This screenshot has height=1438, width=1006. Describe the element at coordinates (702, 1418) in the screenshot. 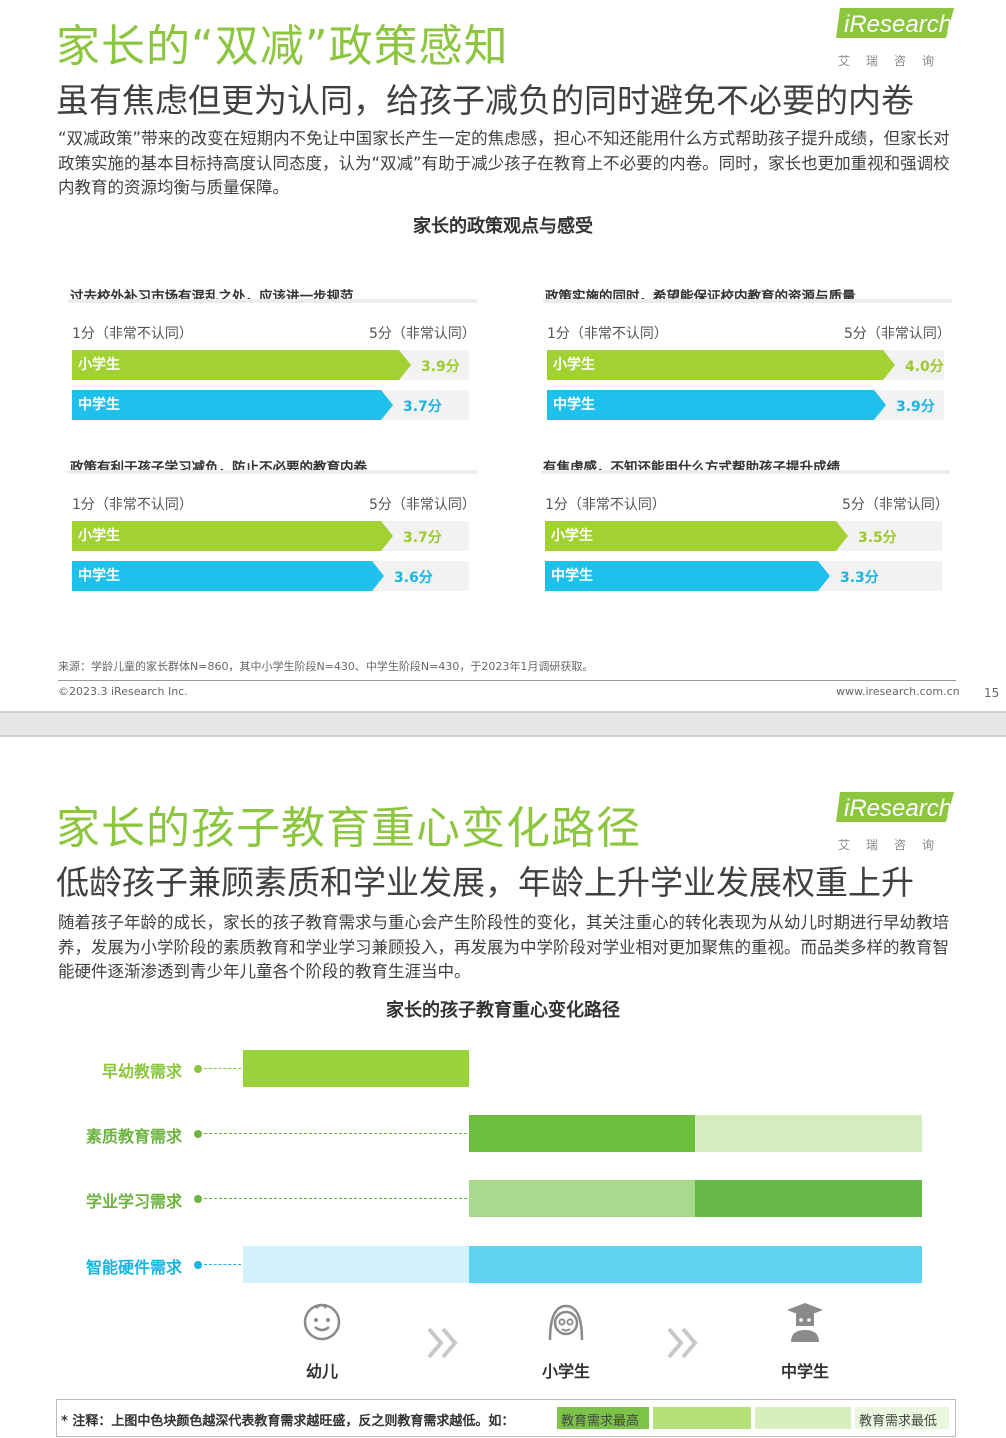

I see `legend-swatch-mid` at that location.